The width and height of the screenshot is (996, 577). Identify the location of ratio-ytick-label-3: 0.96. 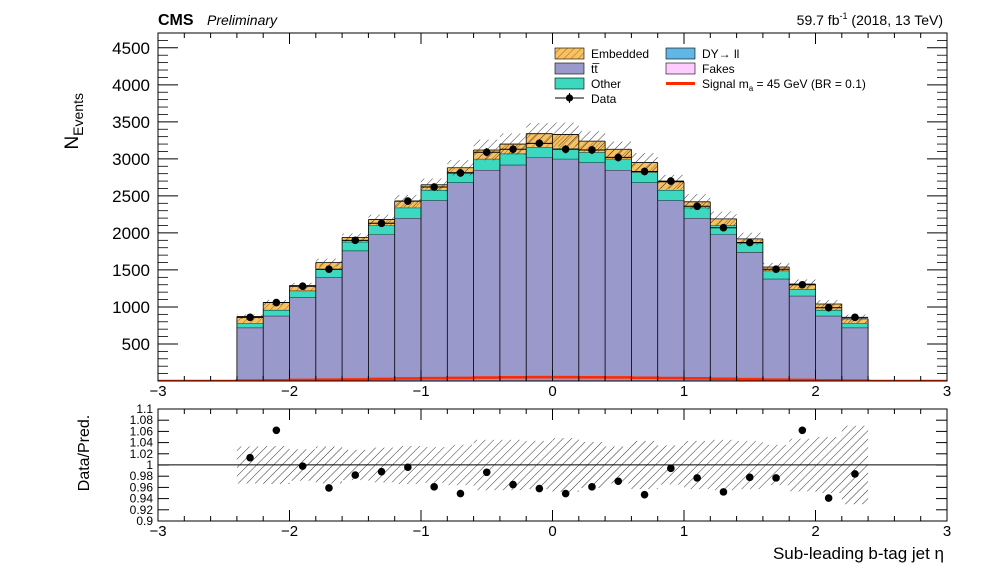
(142, 487).